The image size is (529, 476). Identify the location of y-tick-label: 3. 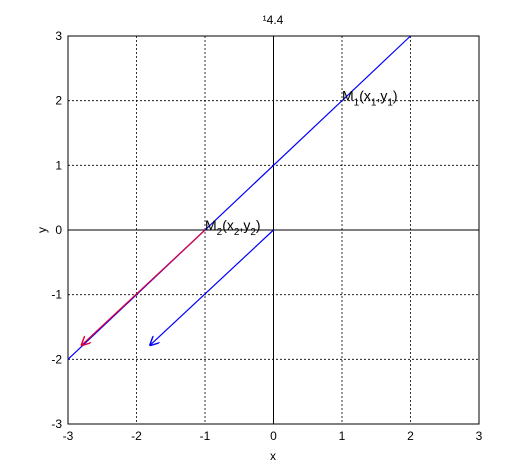
(58, 36).